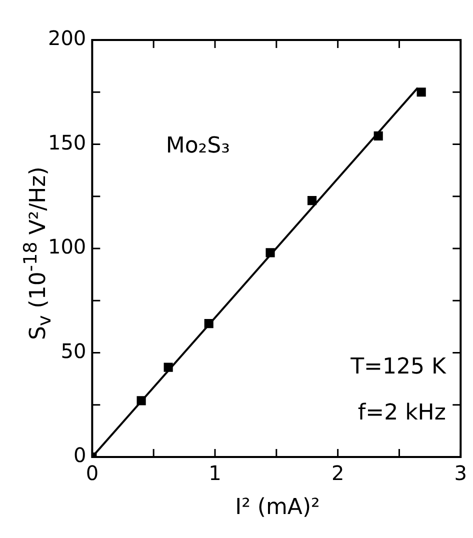 The width and height of the screenshot is (473, 538). What do you see at coordinates (337, 473) in the screenshot?
I see `x-tick-label: 2` at bounding box center [337, 473].